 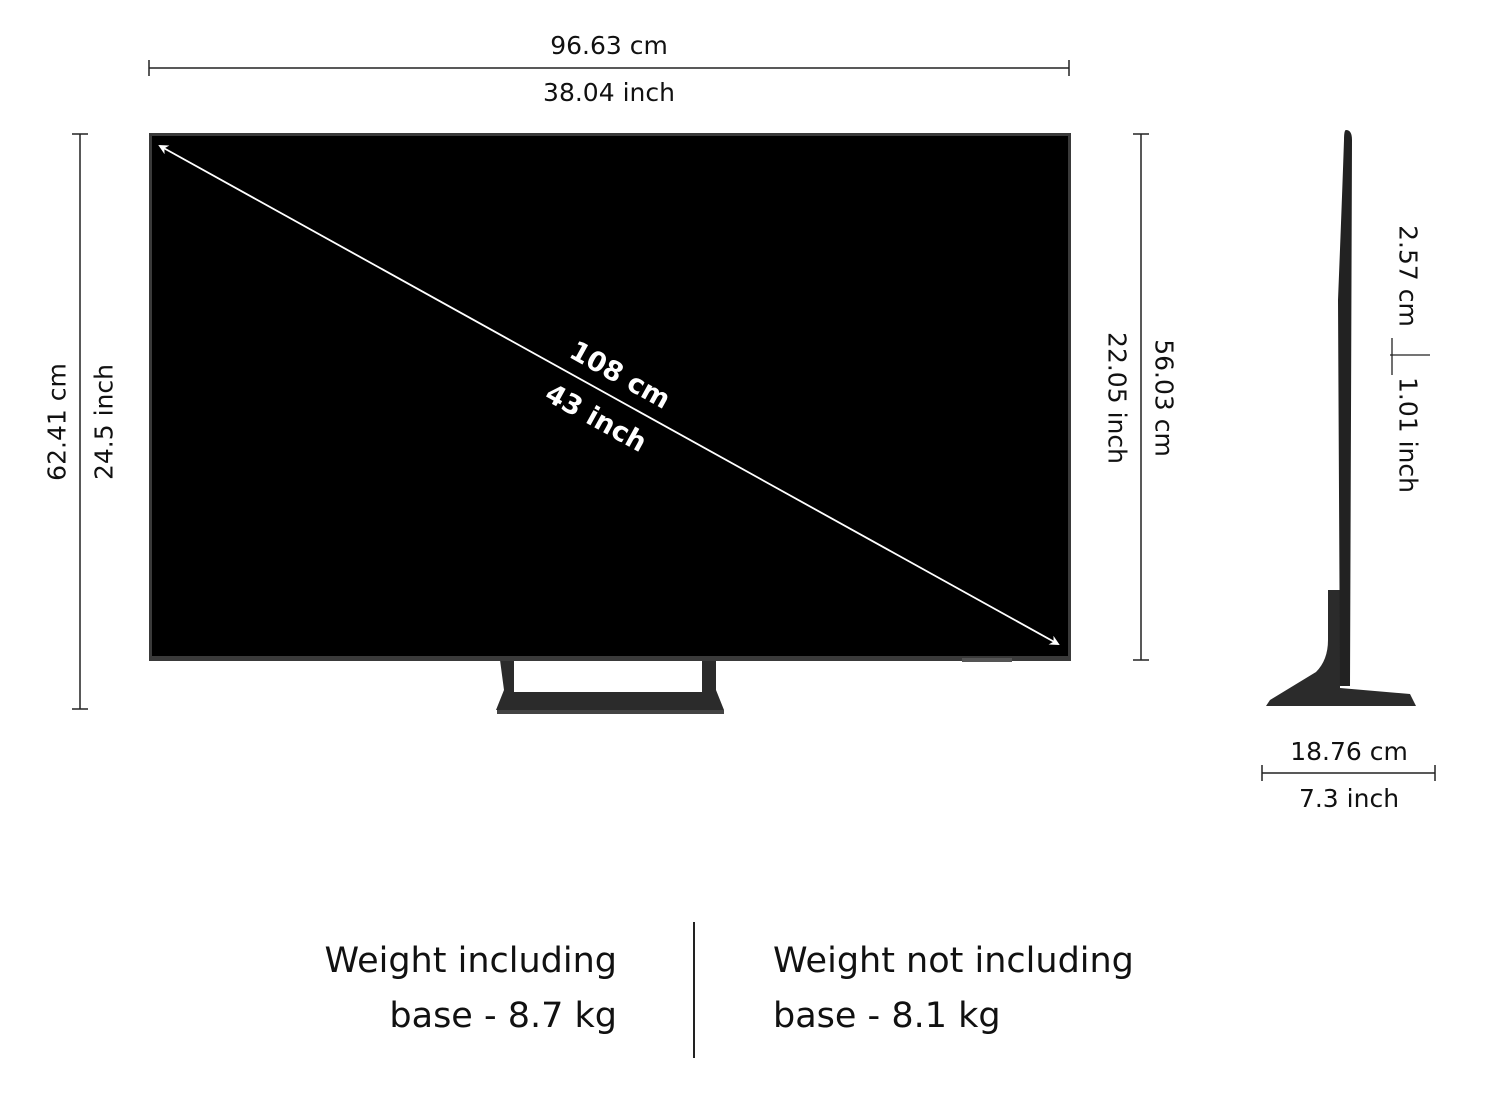 I want to click on weight-with-base-line2: base - 8.7 kg, so click(x=503, y=1016).